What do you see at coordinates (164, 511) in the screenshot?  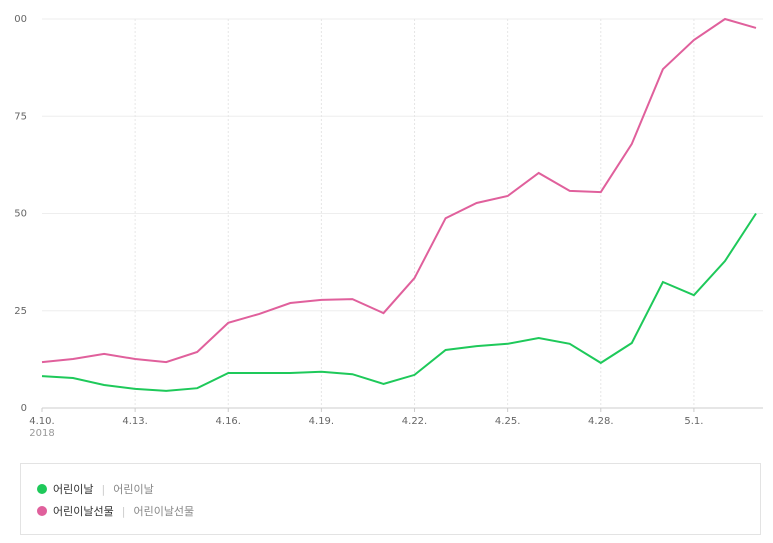 I see `legend-keyword: 어린이날선물` at bounding box center [164, 511].